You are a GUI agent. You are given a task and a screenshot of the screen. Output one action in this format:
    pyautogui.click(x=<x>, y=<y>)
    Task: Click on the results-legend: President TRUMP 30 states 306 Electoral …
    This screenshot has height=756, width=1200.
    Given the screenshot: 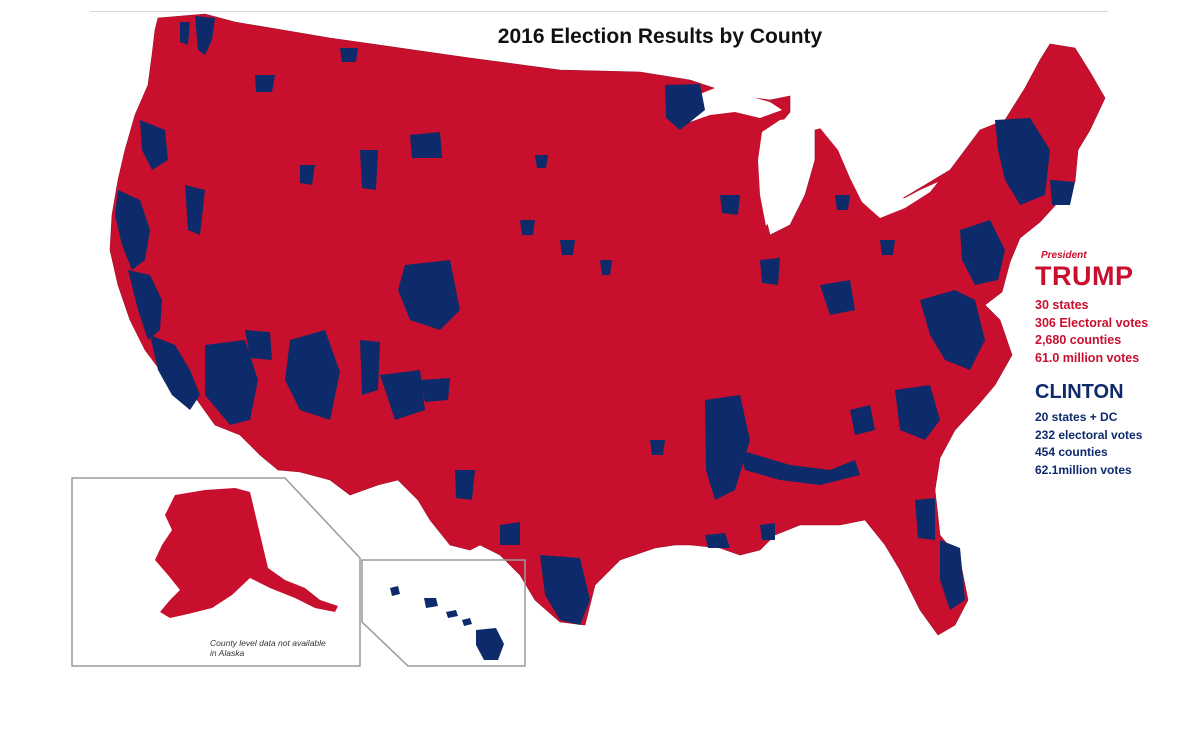 What is the action you would take?
    pyautogui.click(x=1117, y=364)
    